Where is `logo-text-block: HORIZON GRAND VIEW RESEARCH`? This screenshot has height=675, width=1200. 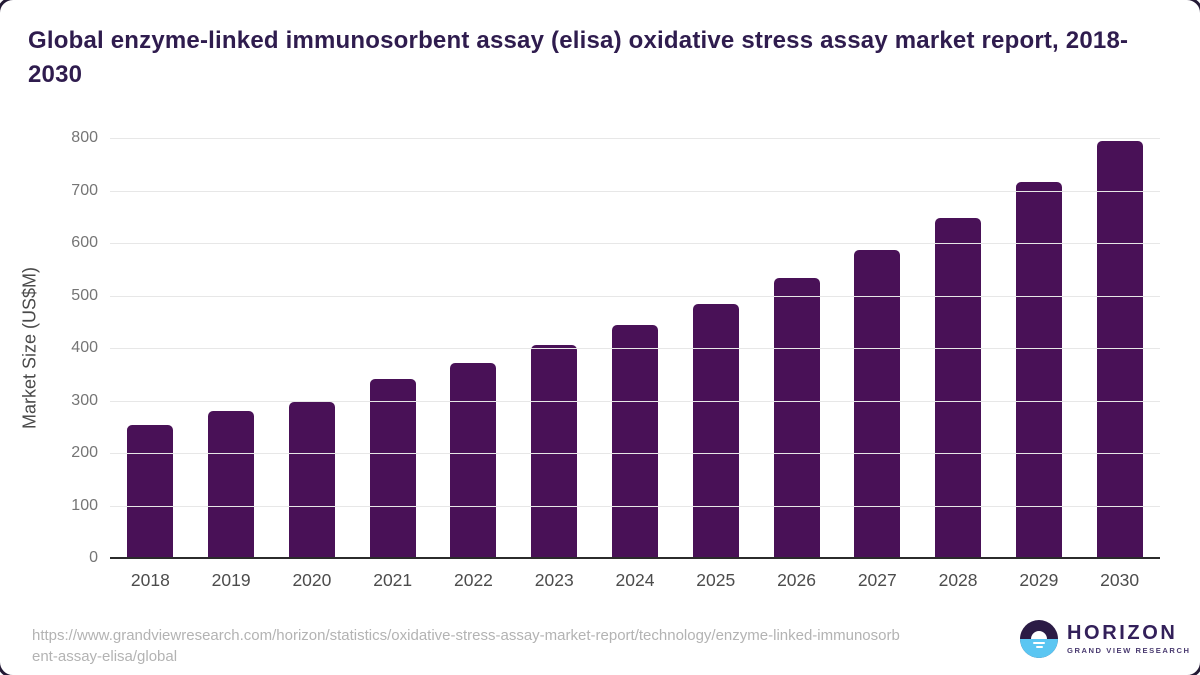
logo-text-block: HORIZON GRAND VIEW RESEARCH is located at coordinates (1129, 639).